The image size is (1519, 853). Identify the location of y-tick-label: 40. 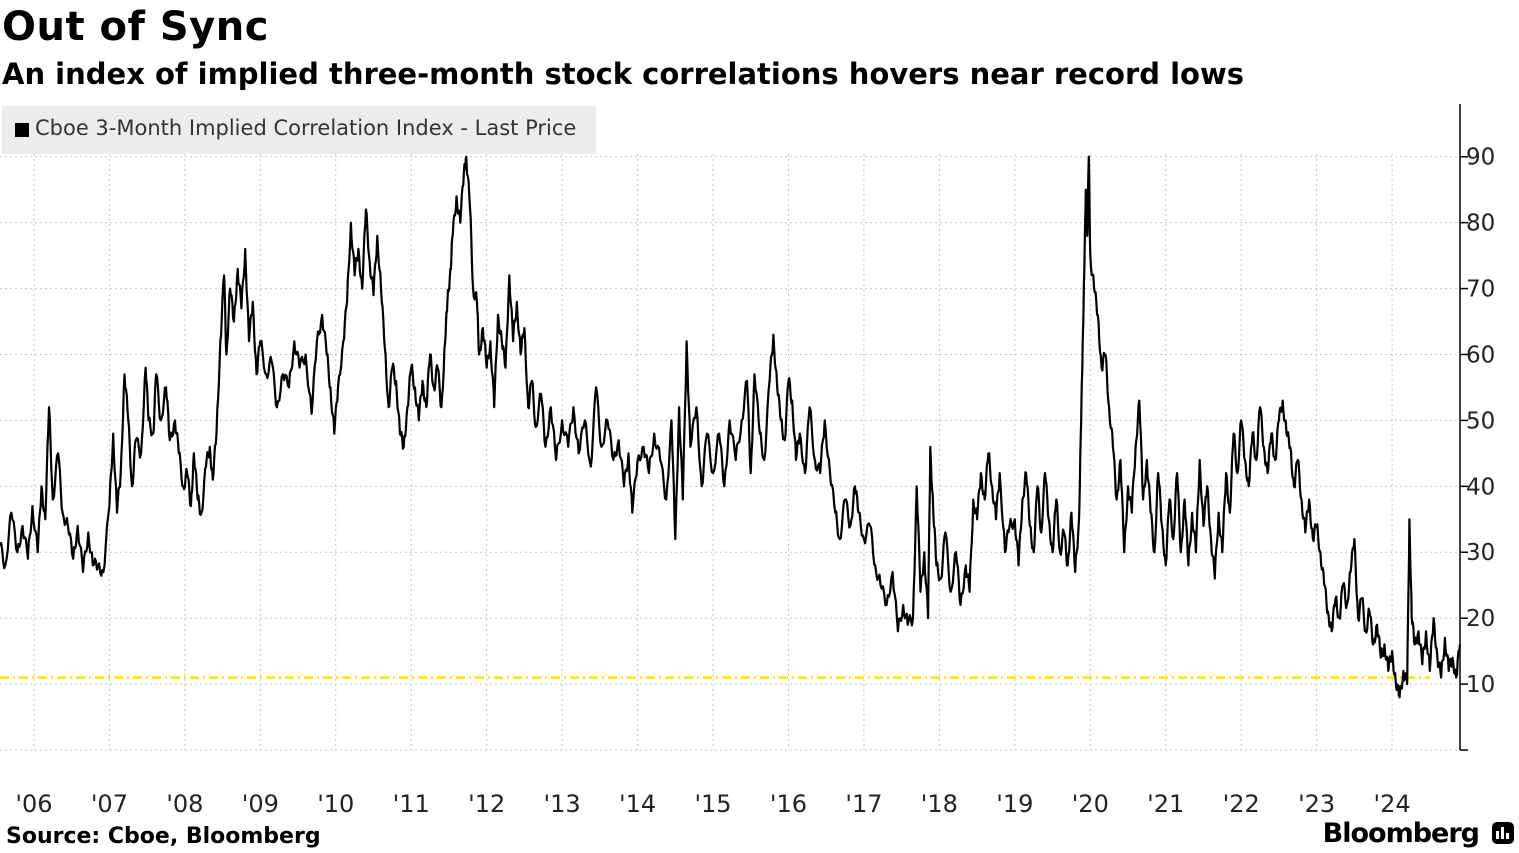
(1480, 487).